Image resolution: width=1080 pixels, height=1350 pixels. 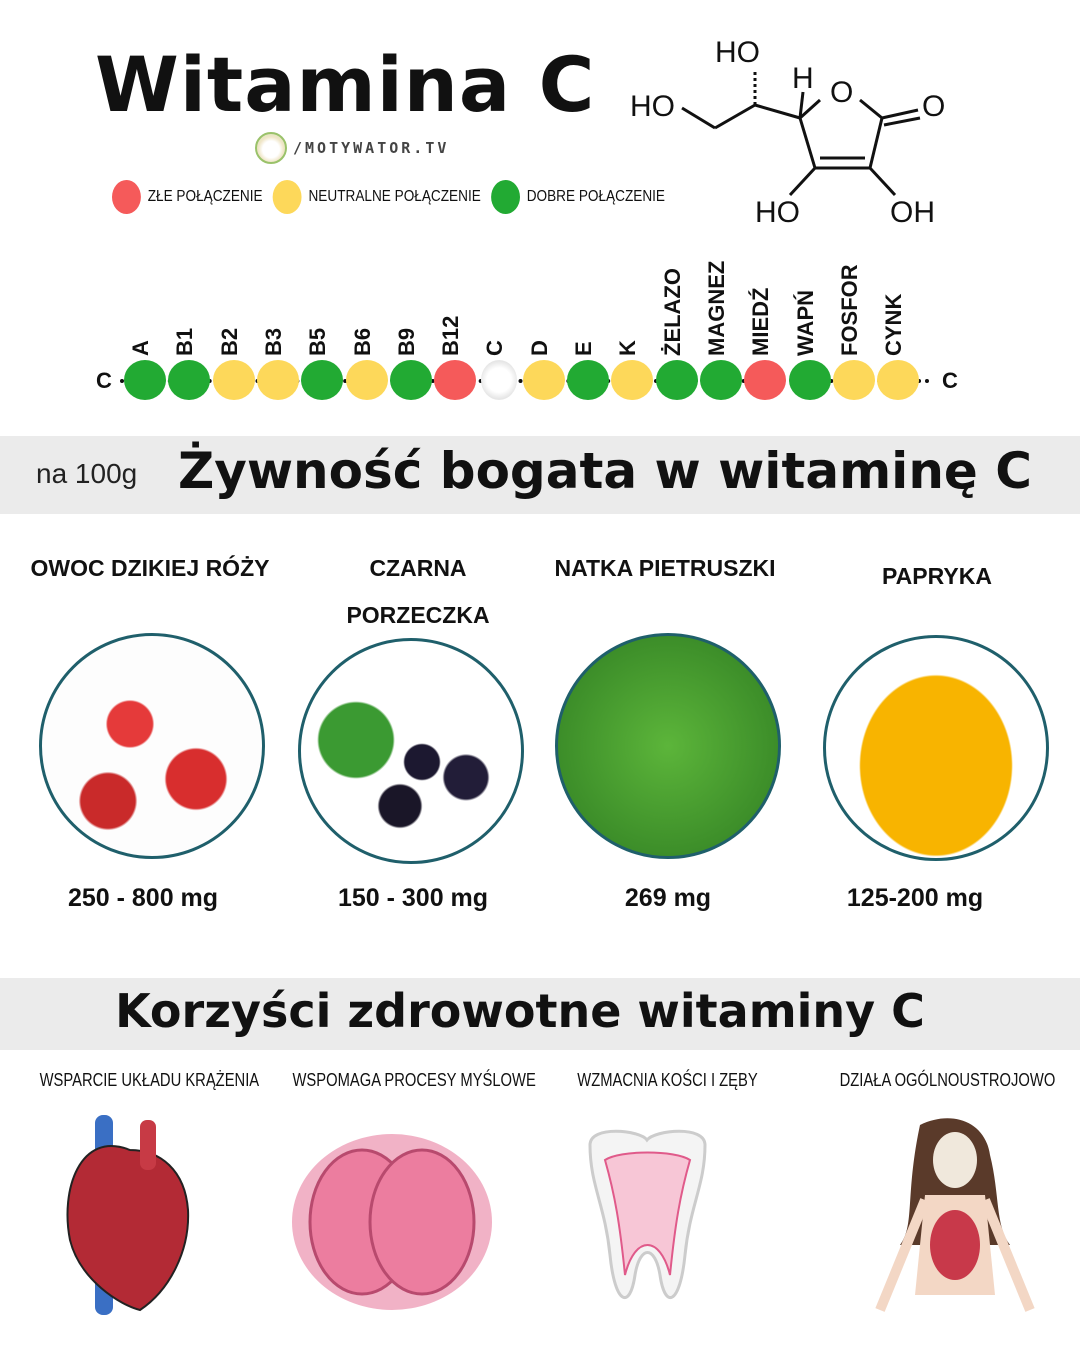 What do you see at coordinates (413, 898) in the screenshot?
I see `food-value: 150 - 300 mg` at bounding box center [413, 898].